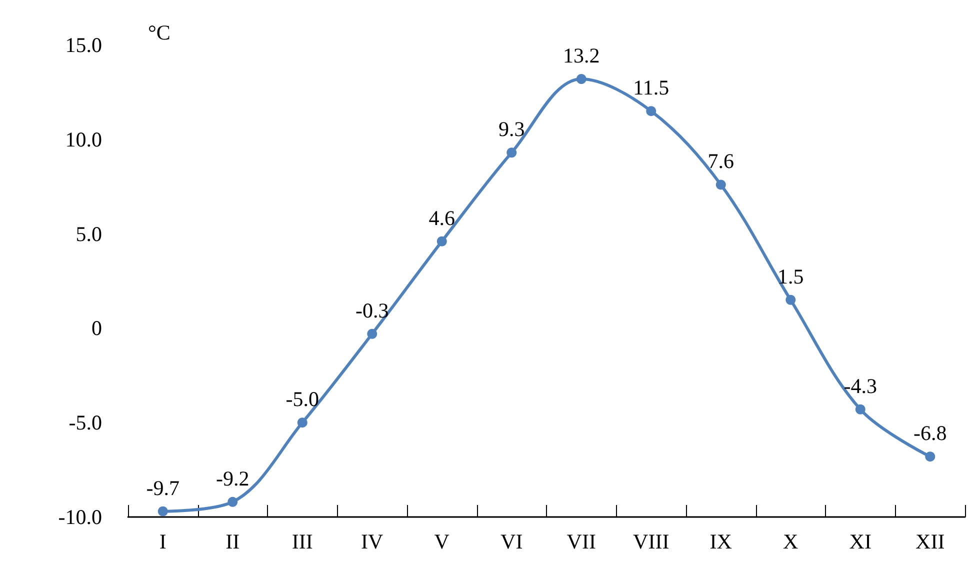  I want to click on data-label: 9.3, so click(511, 129).